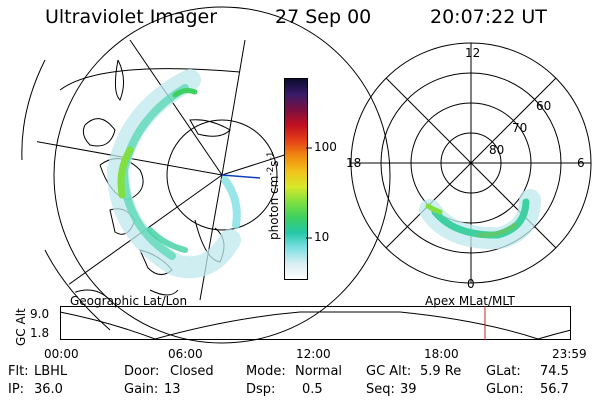  What do you see at coordinates (48, 389) in the screenshot?
I see `ip-value: 36.0` at bounding box center [48, 389].